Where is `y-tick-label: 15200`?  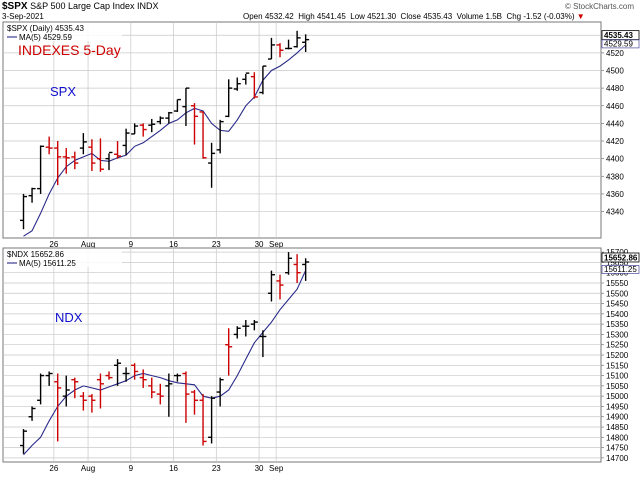 y-tick-label: 15200 is located at coordinates (617, 355).